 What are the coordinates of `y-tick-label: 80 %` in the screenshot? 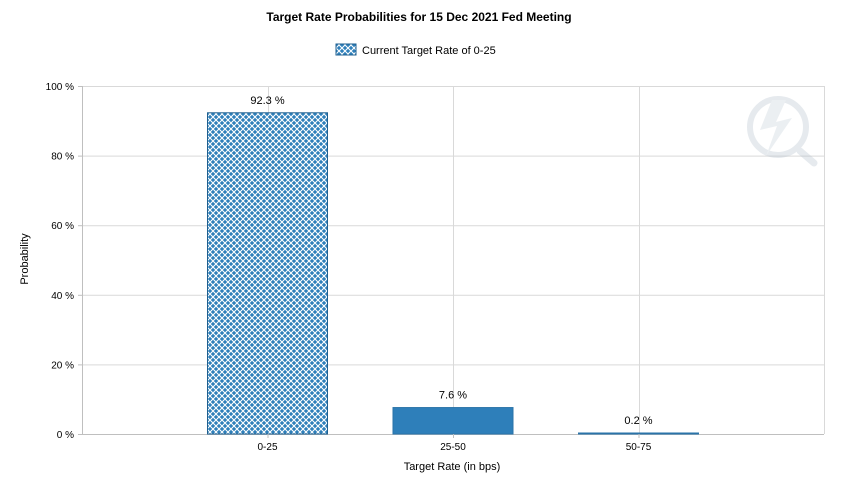 It's located at (62, 157).